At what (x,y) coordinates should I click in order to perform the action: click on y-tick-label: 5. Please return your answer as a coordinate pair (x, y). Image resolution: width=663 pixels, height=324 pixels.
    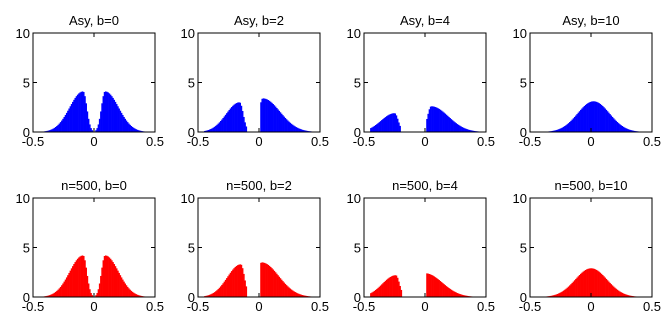
    Looking at the image, I should click on (191, 83).